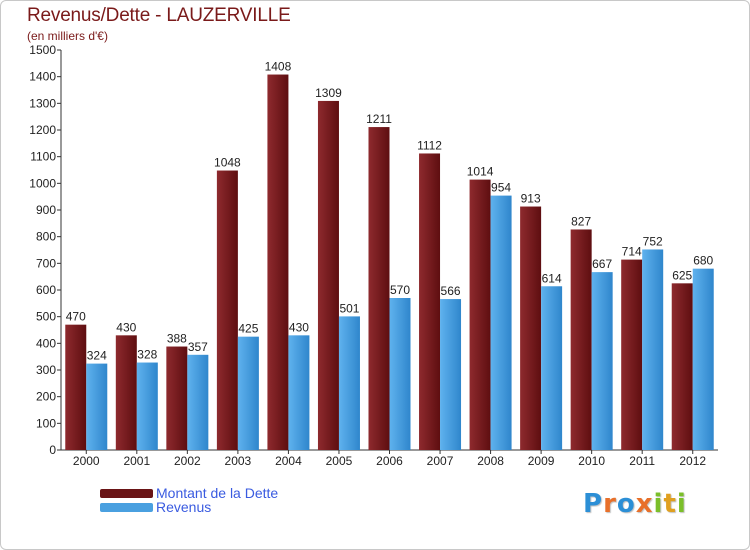 This screenshot has width=750, height=550. What do you see at coordinates (46, 423) in the screenshot?
I see `y-tick-label: 100` at bounding box center [46, 423].